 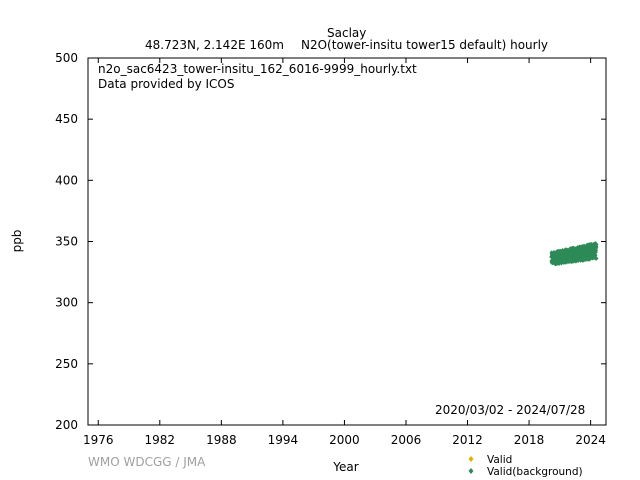 What do you see at coordinates (66, 180) in the screenshot?
I see `y-tick-label: 400` at bounding box center [66, 180].